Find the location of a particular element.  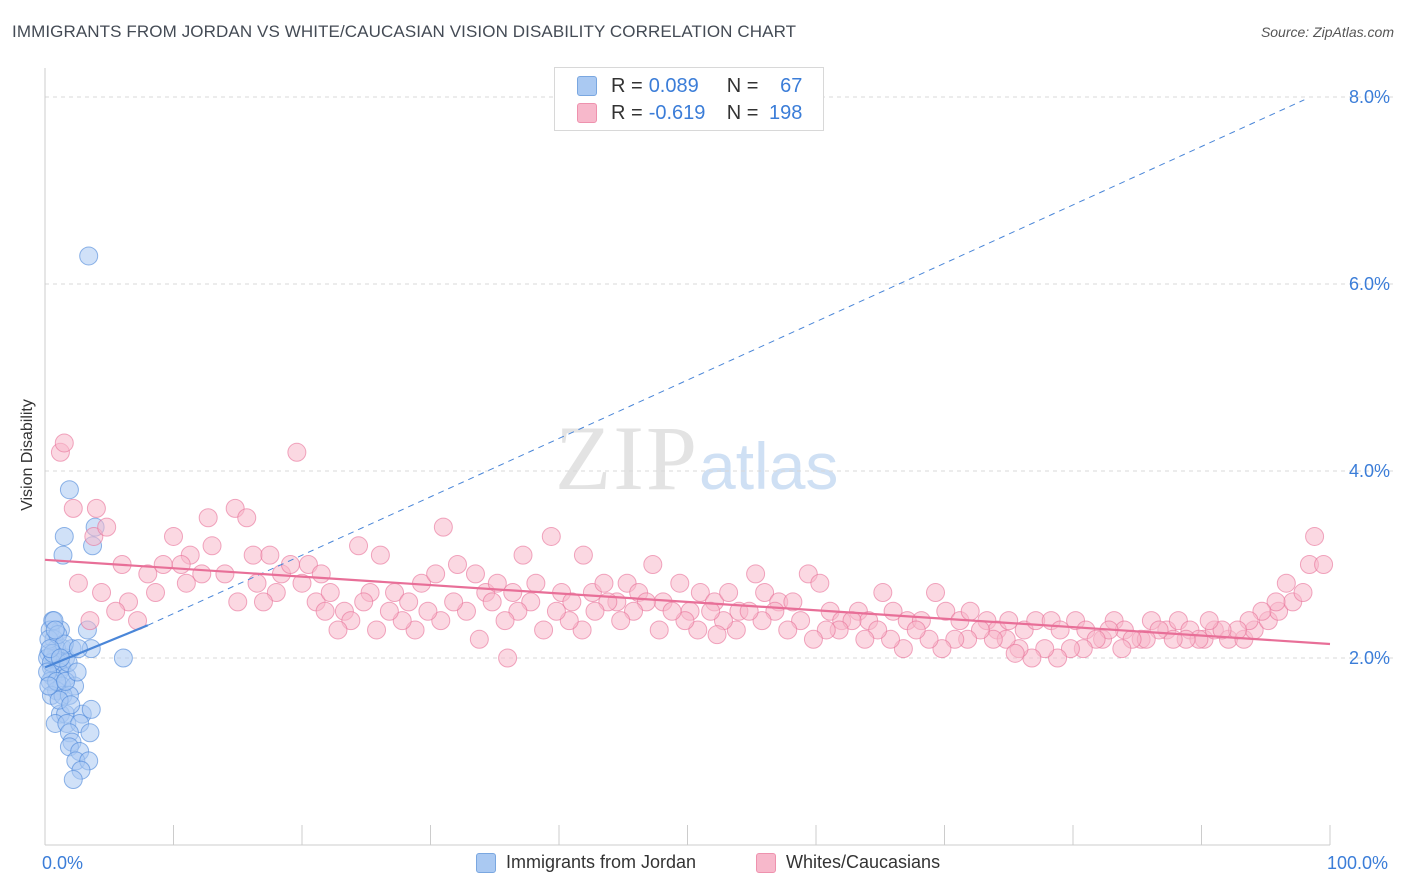

legend-row-jordan: R = 0.089 N = 67 is located at coordinates (689, 86).